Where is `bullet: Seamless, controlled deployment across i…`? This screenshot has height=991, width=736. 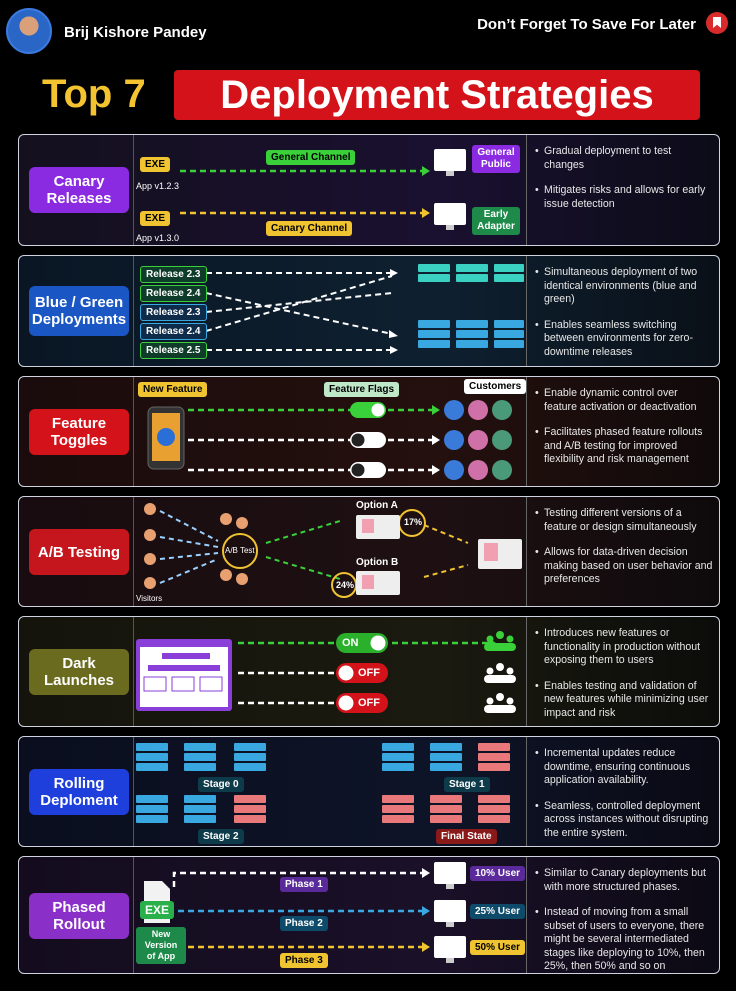
bullet: Seamless, controlled deployment across i… is located at coordinates (624, 820).